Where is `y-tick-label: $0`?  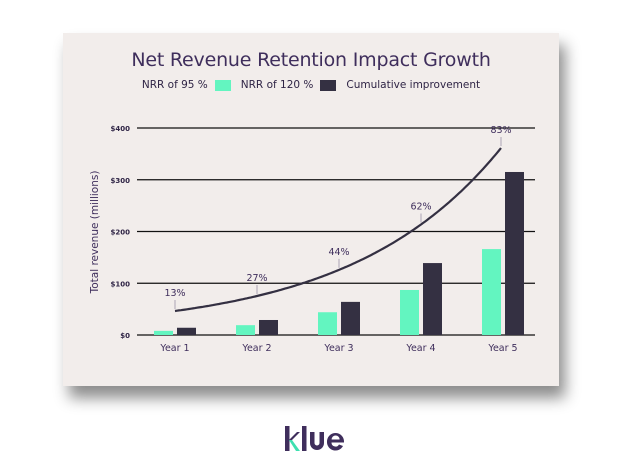 y-tick-label: $0 is located at coordinates (125, 336).